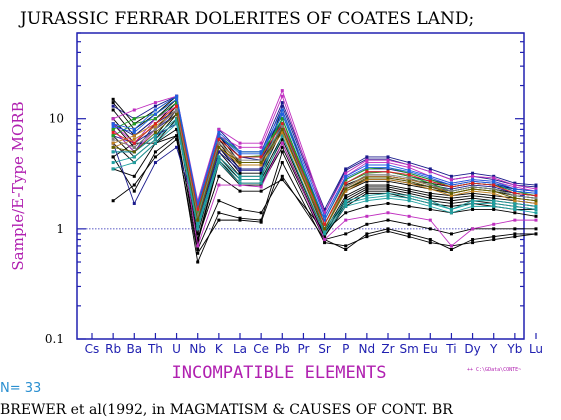 The width and height of the screenshot is (561, 420). I want to click on sample-count-label: N= 33, so click(20, 388).